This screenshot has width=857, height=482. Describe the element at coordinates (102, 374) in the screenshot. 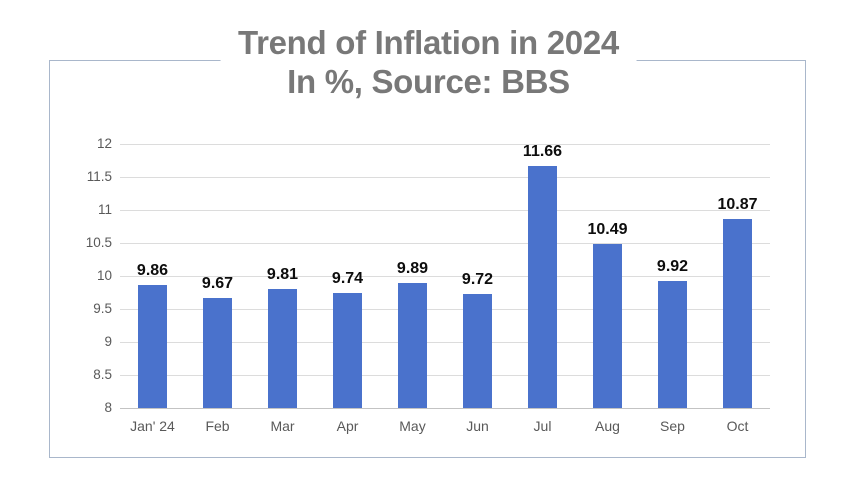

I see `y-tick-label: 8.5` at that location.